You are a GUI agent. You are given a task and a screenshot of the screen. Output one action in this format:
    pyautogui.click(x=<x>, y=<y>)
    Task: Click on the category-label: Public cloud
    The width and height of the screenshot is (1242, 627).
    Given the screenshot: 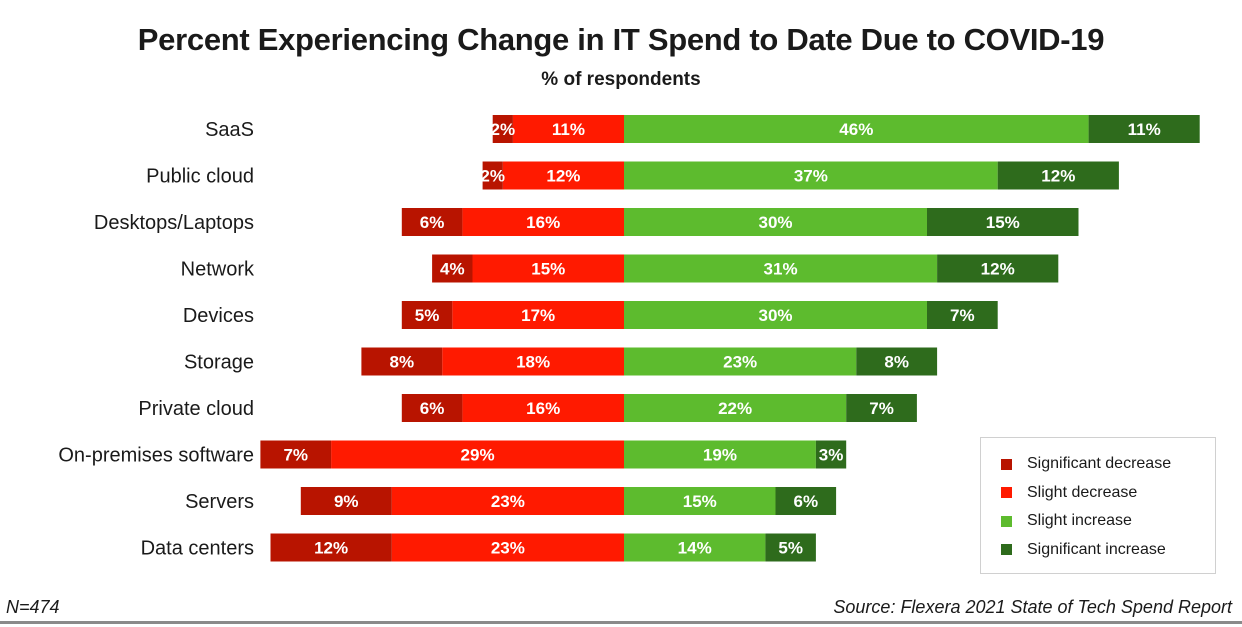 What is the action you would take?
    pyautogui.click(x=200, y=177)
    